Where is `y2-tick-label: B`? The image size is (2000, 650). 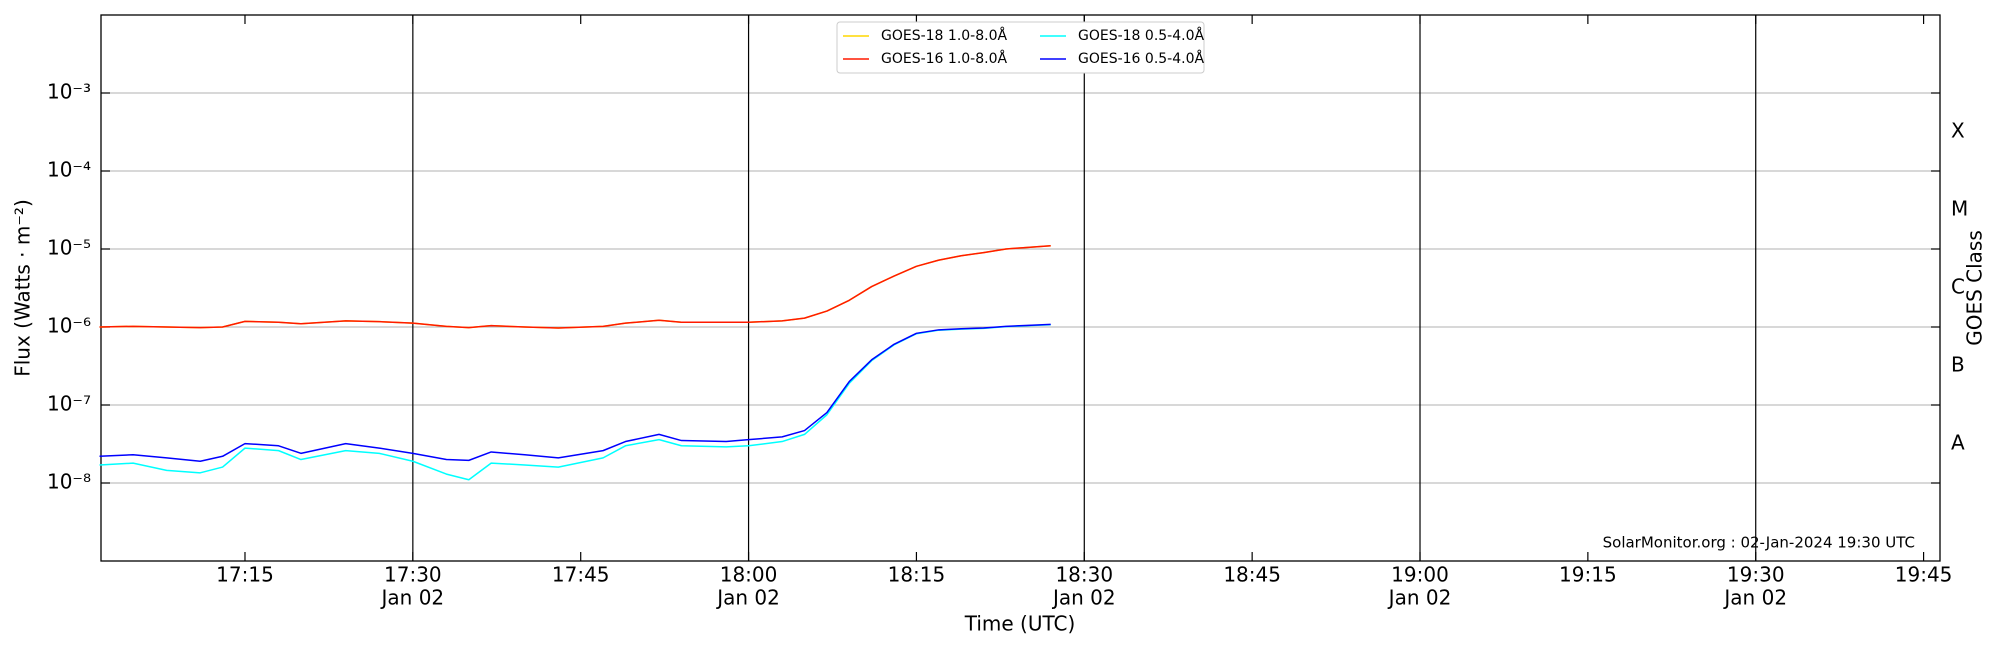
y2-tick-label: B is located at coordinates (1958, 365).